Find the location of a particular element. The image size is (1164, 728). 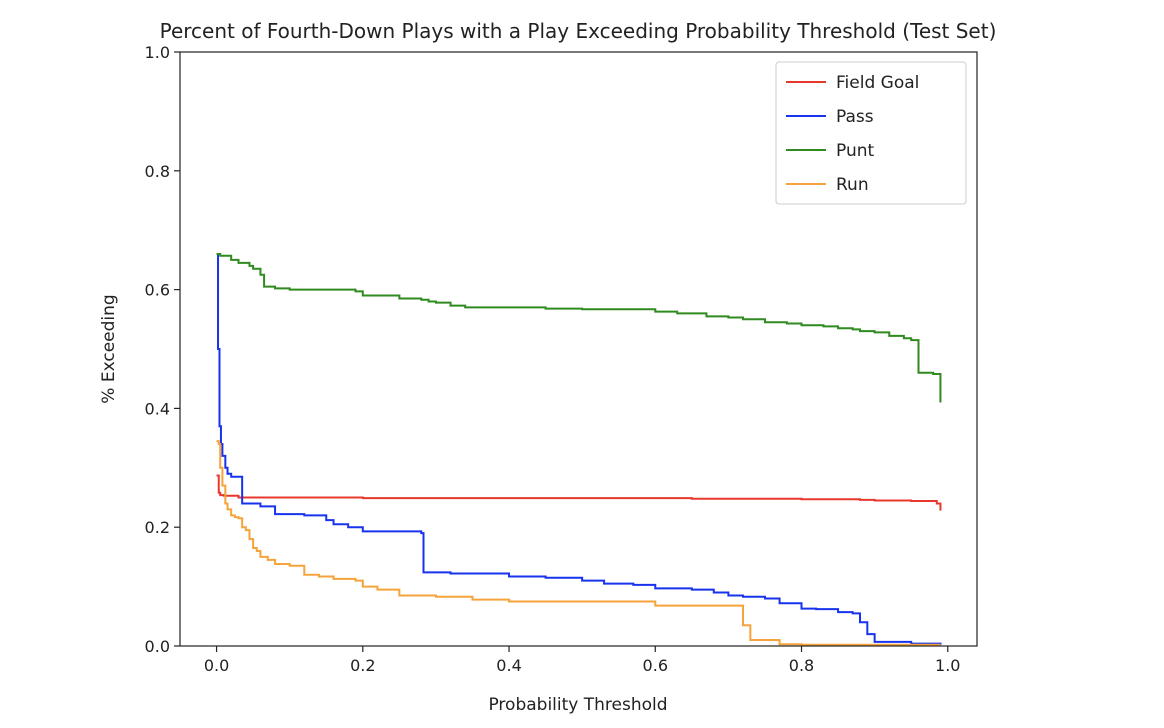

x-tick-label: 0.4 is located at coordinates (508, 665).